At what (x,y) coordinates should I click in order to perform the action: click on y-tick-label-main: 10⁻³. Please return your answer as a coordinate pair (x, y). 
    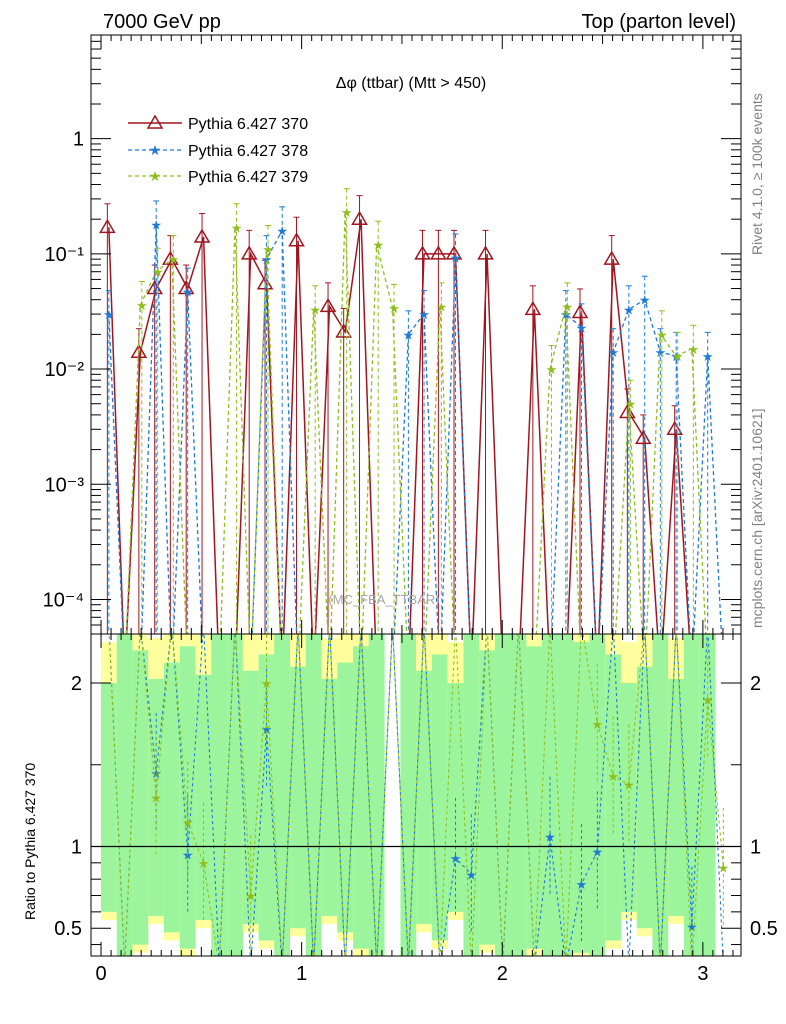
    Looking at the image, I should click on (65, 485).